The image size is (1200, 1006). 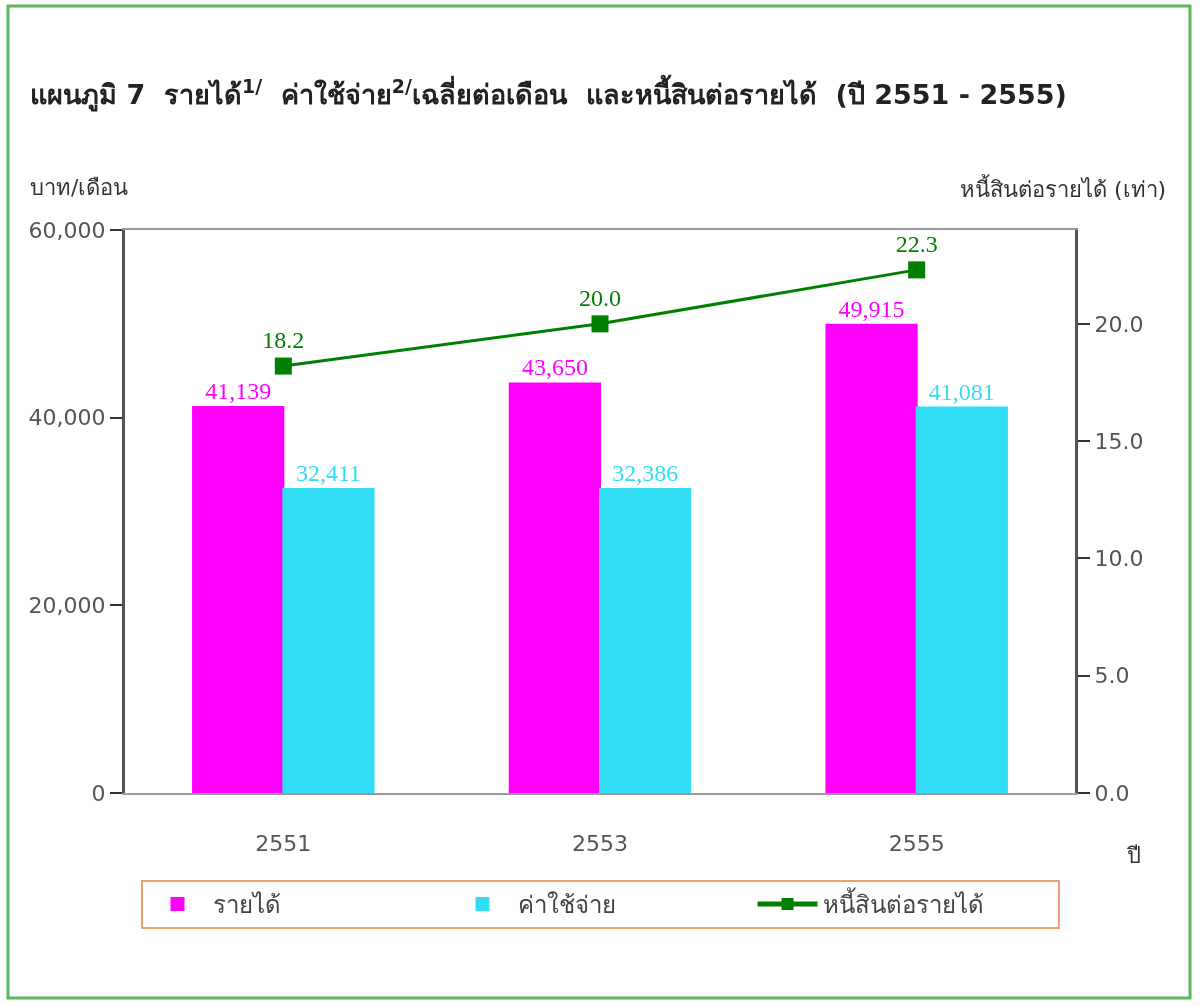 What do you see at coordinates (283, 340) in the screenshot?
I see `data-label: 18.2` at bounding box center [283, 340].